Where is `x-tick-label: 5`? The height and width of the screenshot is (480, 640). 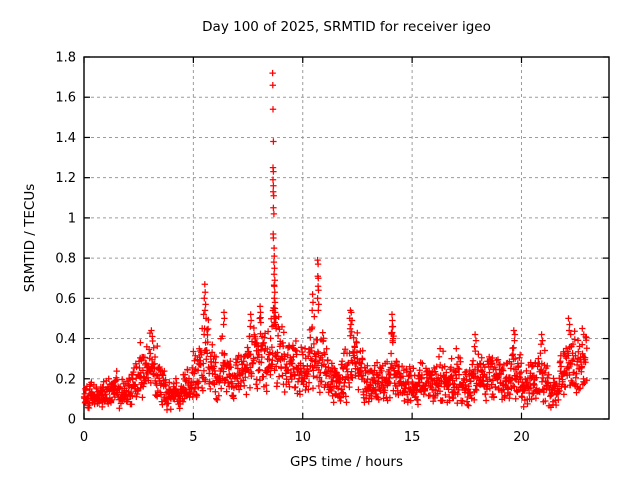
x-tick-label: 5 is located at coordinates (193, 437).